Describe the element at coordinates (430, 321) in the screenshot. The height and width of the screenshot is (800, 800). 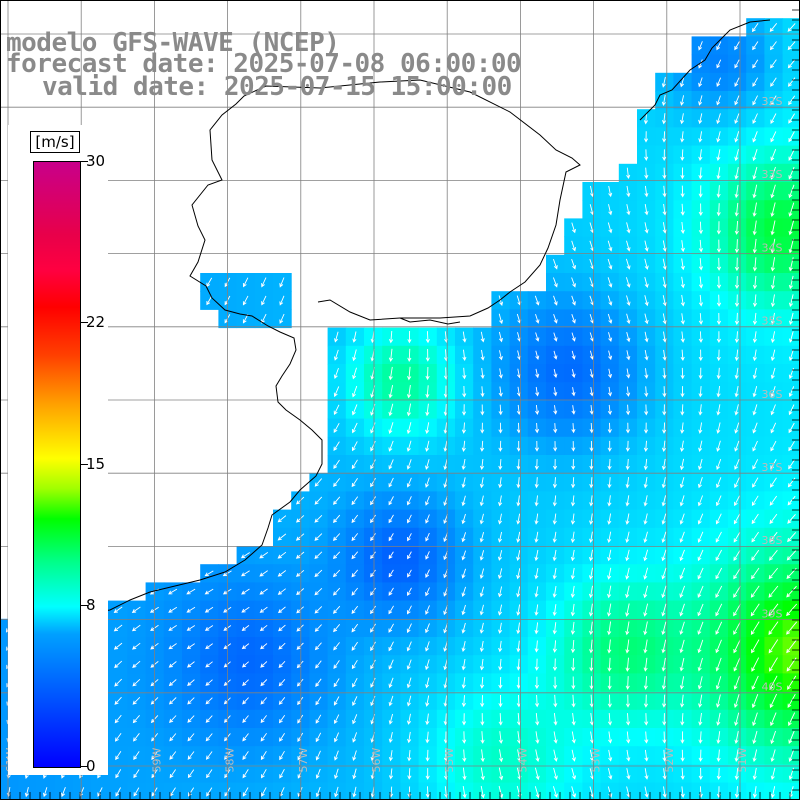
I see `coastline-inlet` at that location.